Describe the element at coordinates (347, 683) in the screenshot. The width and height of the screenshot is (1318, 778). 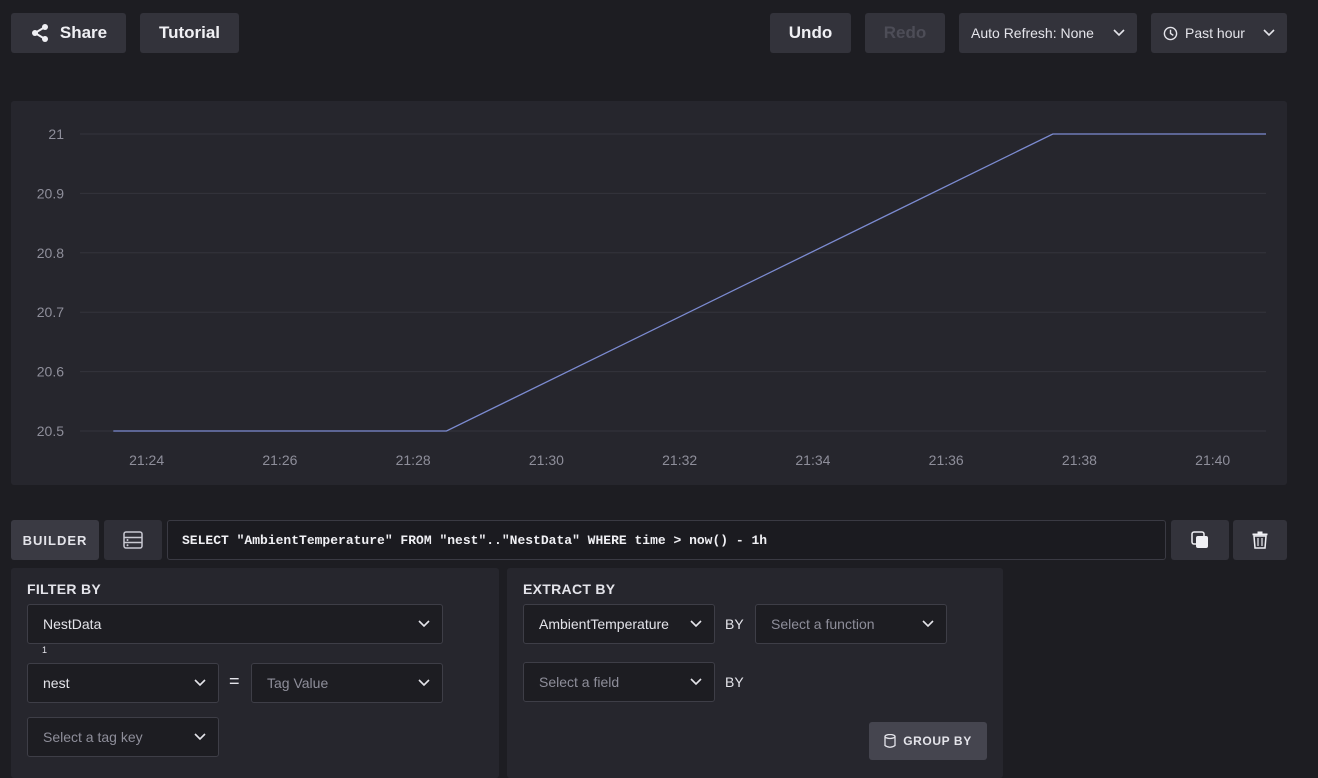
I see `tag-value-select: Tag Value` at that location.